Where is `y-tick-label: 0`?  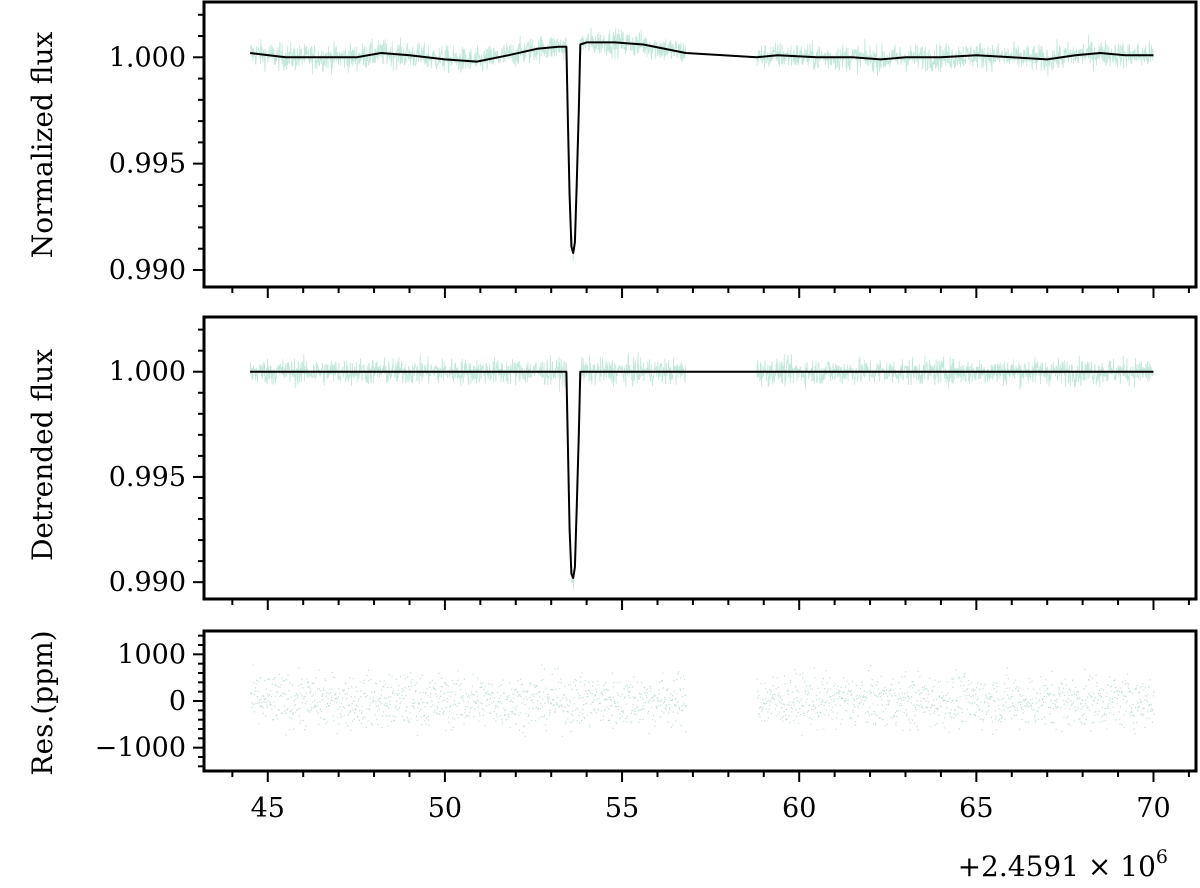 y-tick-label: 0 is located at coordinates (177, 701).